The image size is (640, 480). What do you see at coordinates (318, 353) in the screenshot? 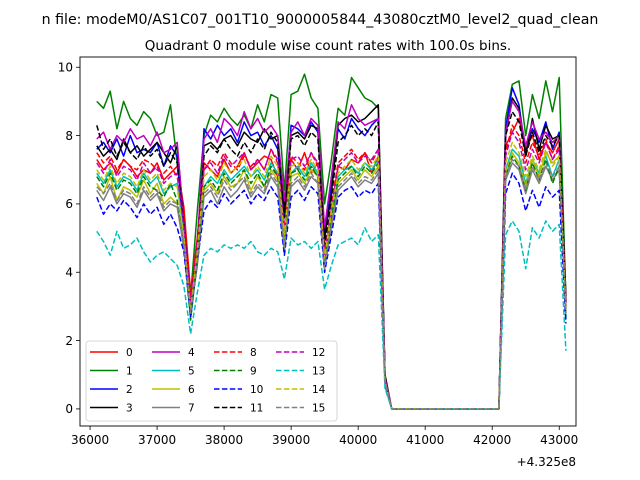
I see `legend-label-12: 12` at bounding box center [318, 353].